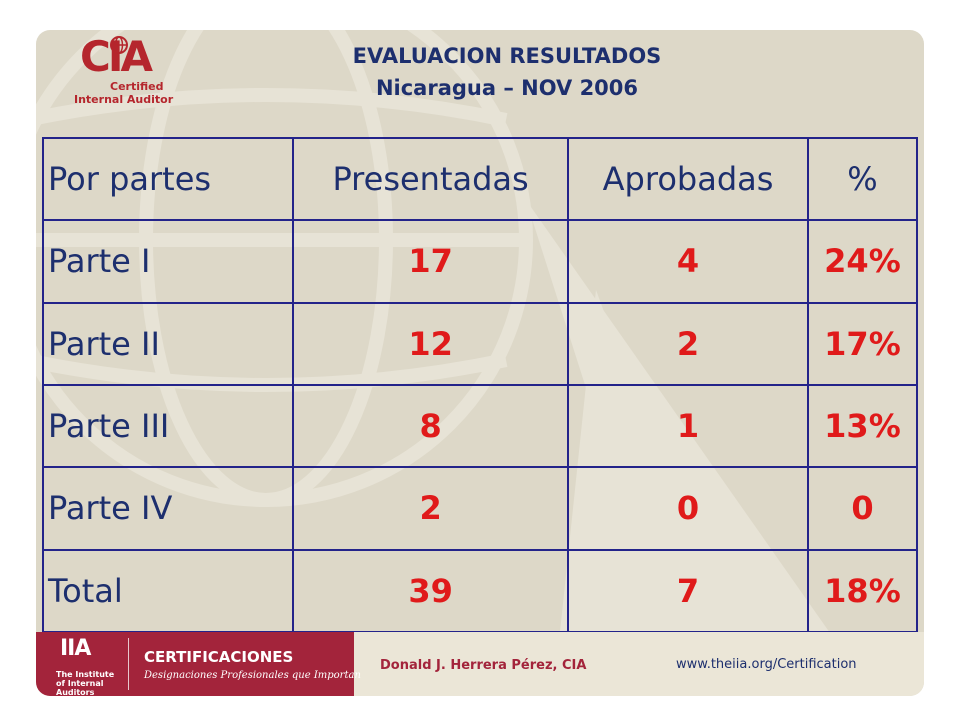  What do you see at coordinates (430, 508) in the screenshot?
I see `cell-presentadas: 2` at bounding box center [430, 508].